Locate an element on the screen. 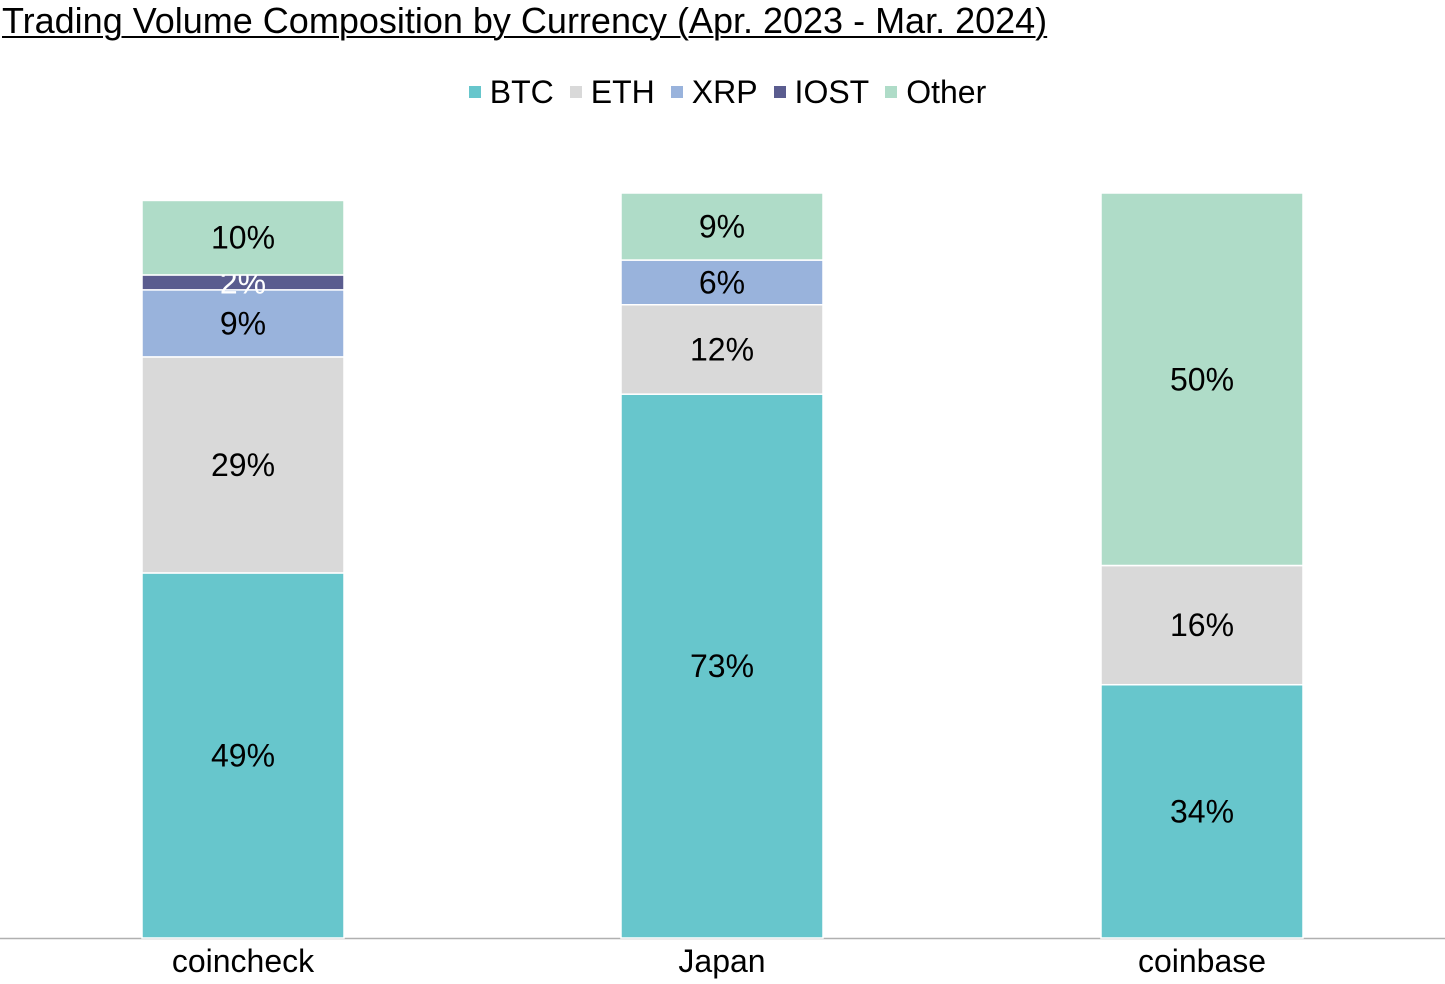 This screenshot has height=984, width=1445. data-label-coinbase-btc: 34% is located at coordinates (1202, 811).